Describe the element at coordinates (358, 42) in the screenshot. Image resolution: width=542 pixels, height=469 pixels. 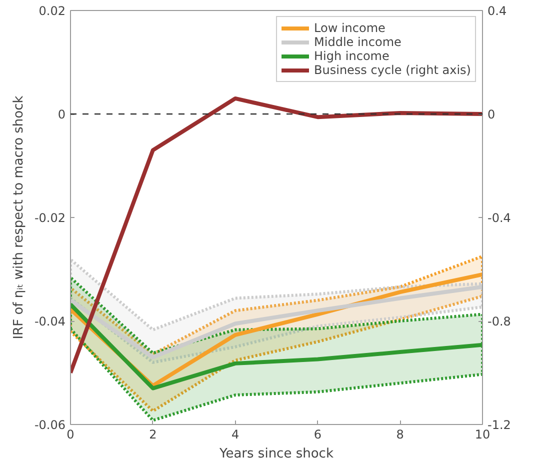
I see `legend-label: Middle income` at that location.